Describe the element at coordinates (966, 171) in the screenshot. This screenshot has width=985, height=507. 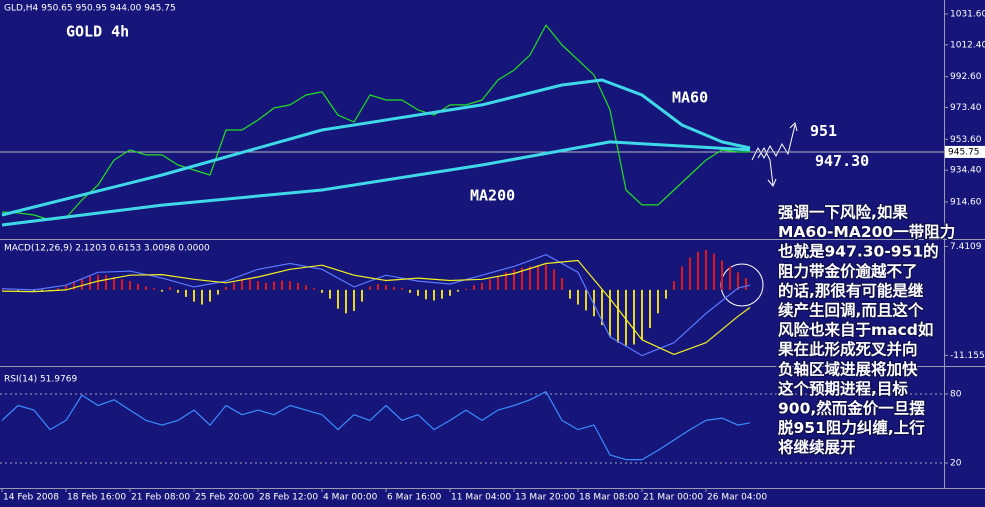
I see `y-tick-label: 934.40` at that location.